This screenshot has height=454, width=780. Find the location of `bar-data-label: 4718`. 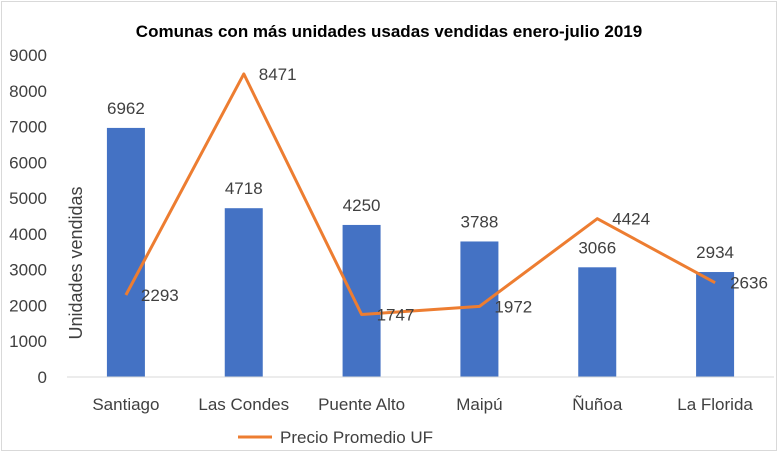

bar-data-label: 4718 is located at coordinates (244, 188).